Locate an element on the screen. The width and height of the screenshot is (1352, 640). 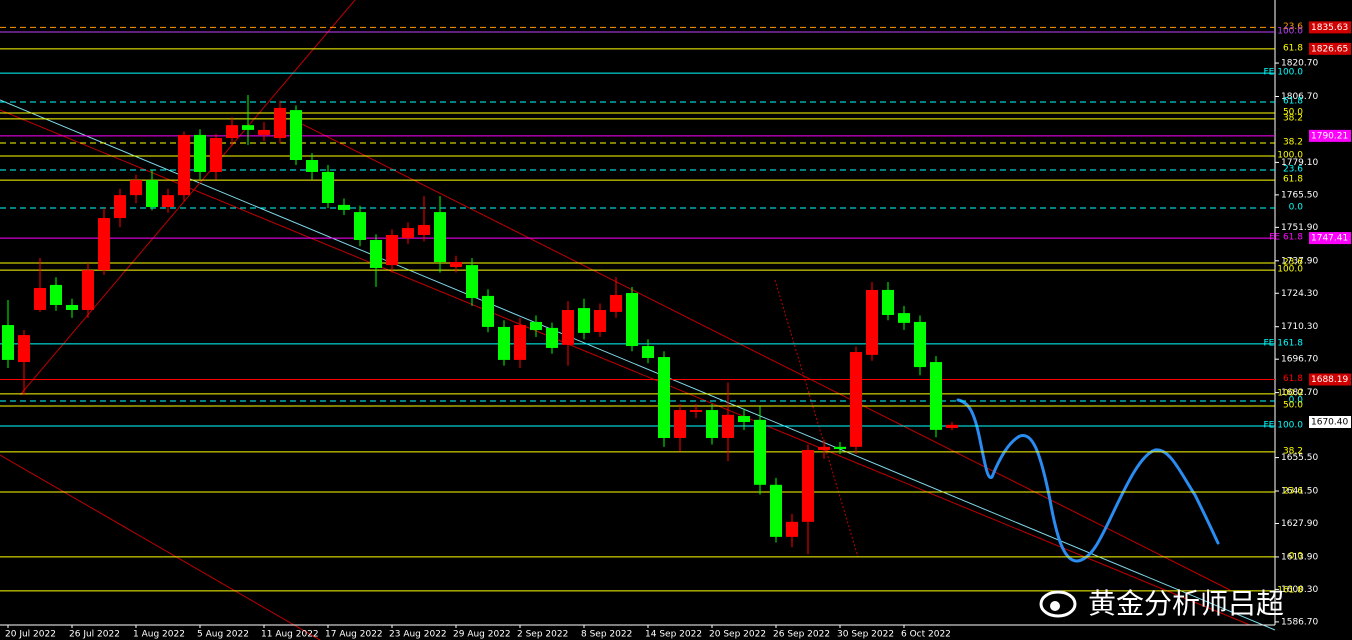
level-label: FE 161.8 is located at coordinates (1284, 343).